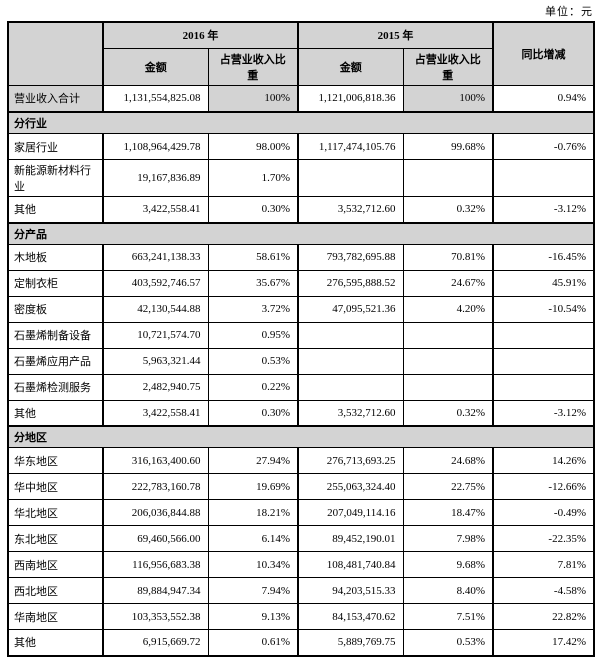 The height and width of the screenshot is (657, 600). I want to click on section-header-row: 分产品, so click(301, 233).